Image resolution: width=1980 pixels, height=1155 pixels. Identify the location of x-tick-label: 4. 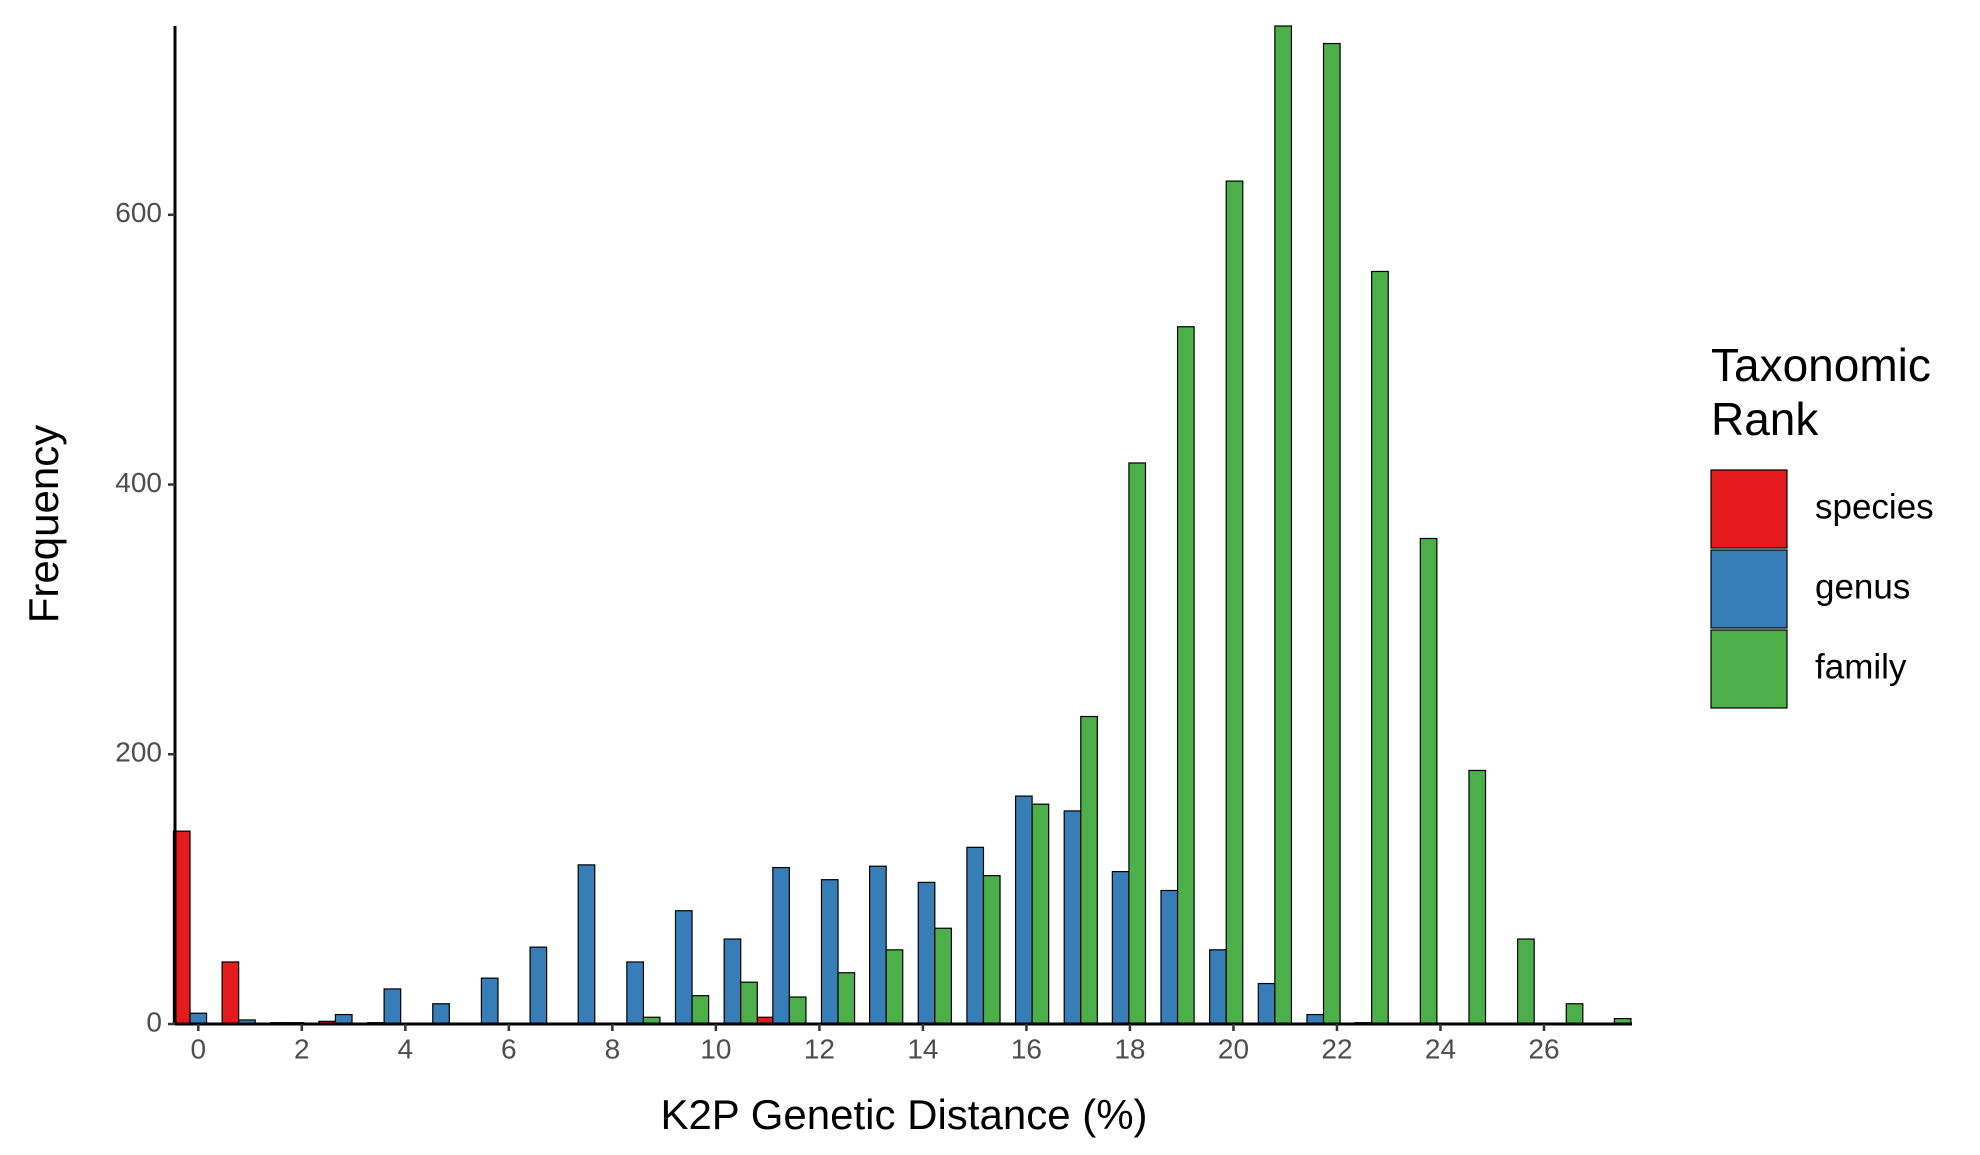
(406, 1048).